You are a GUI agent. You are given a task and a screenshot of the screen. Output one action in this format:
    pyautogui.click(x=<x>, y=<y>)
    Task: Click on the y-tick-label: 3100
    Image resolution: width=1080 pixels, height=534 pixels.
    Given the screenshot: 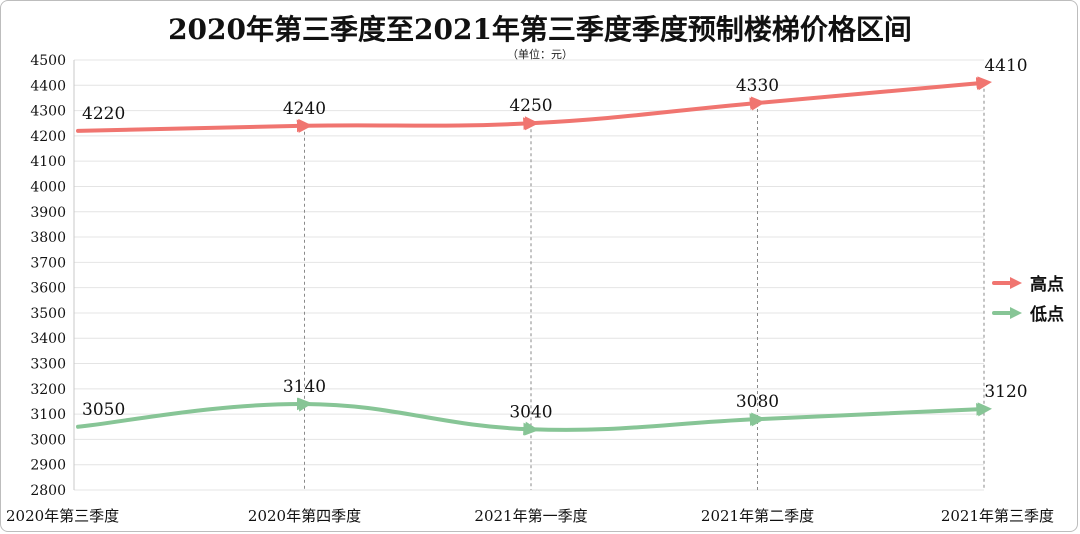 What is the action you would take?
    pyautogui.click(x=48, y=415)
    